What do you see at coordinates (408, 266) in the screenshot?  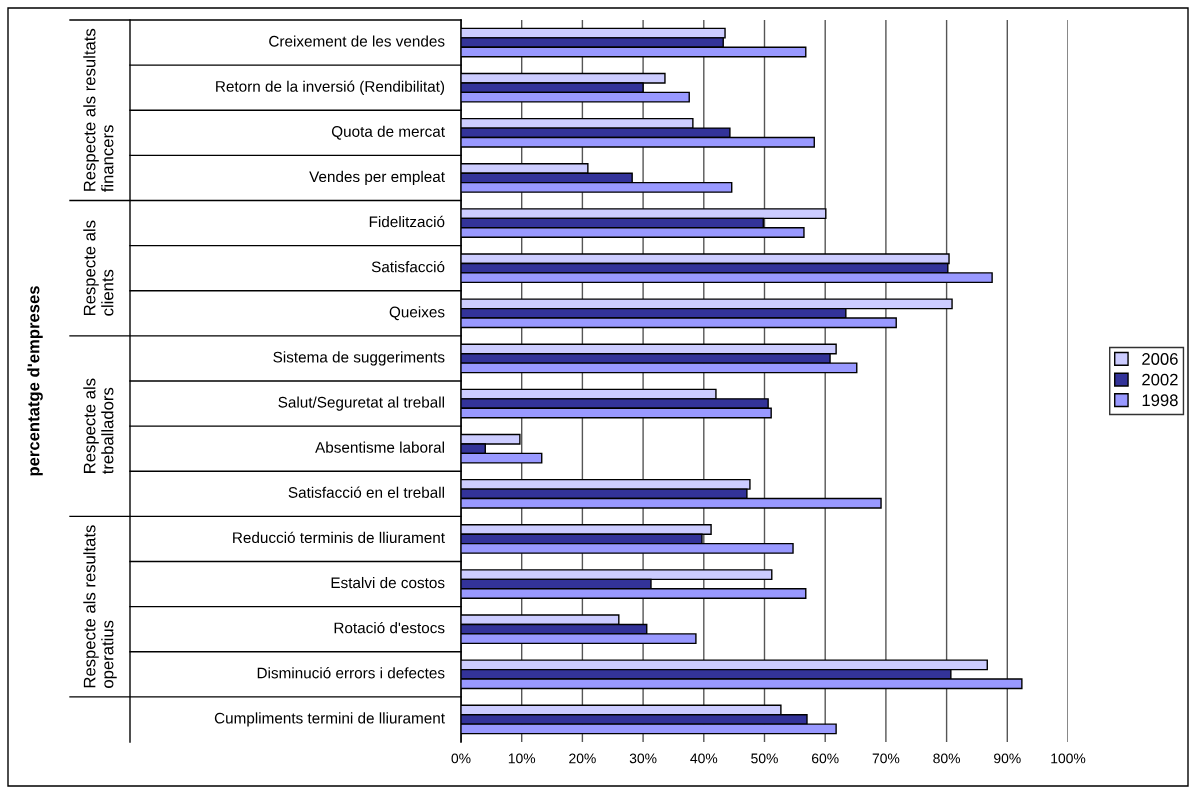 I see `y-tick-label: Satisfacció` at bounding box center [408, 266].